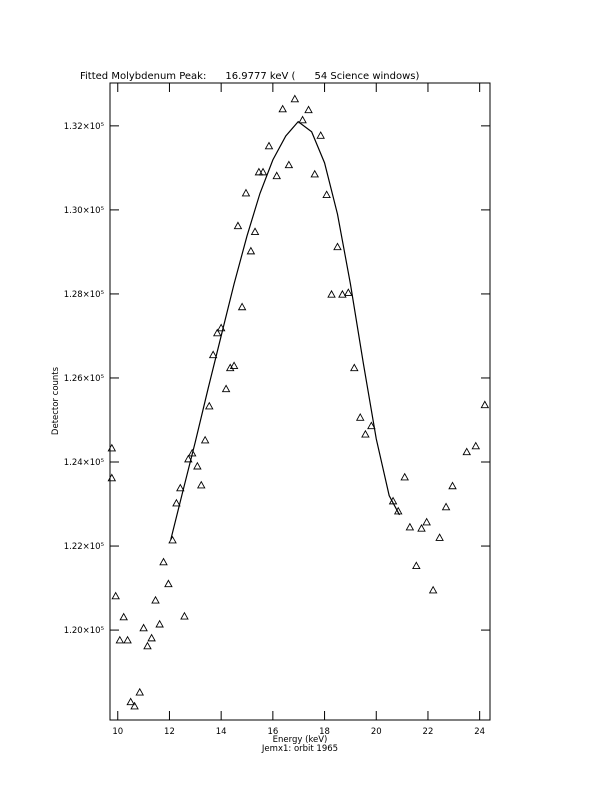 The height and width of the screenshot is (796, 612). Describe the element at coordinates (376, 732) in the screenshot. I see `x-tick-label: 20` at that location.